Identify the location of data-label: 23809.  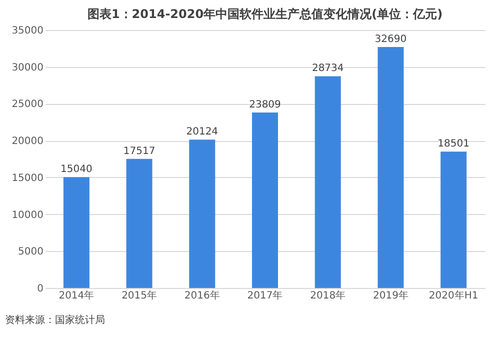
(265, 104).